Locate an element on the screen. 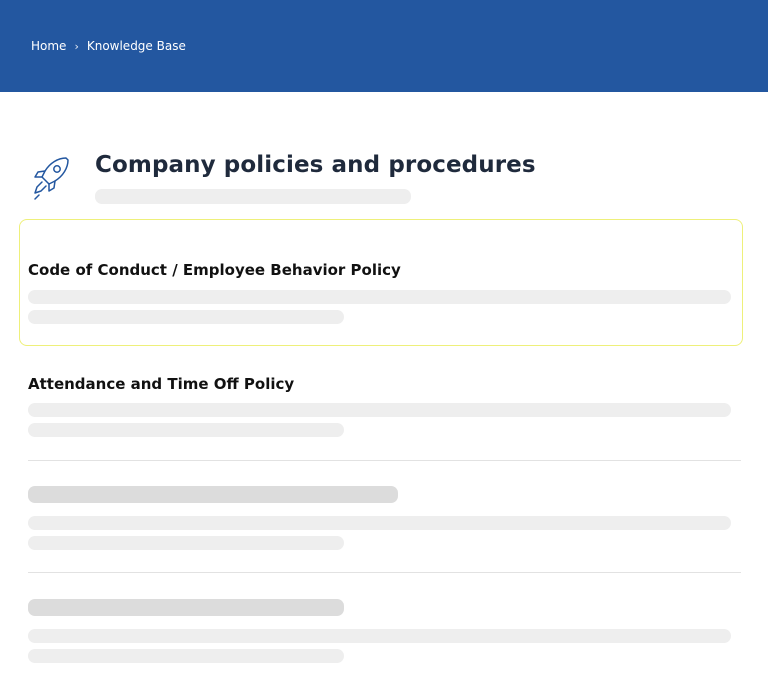 Image resolution: width=768 pixels, height=690 pixels. breadcrumb-home-link: Home is located at coordinates (49, 46).